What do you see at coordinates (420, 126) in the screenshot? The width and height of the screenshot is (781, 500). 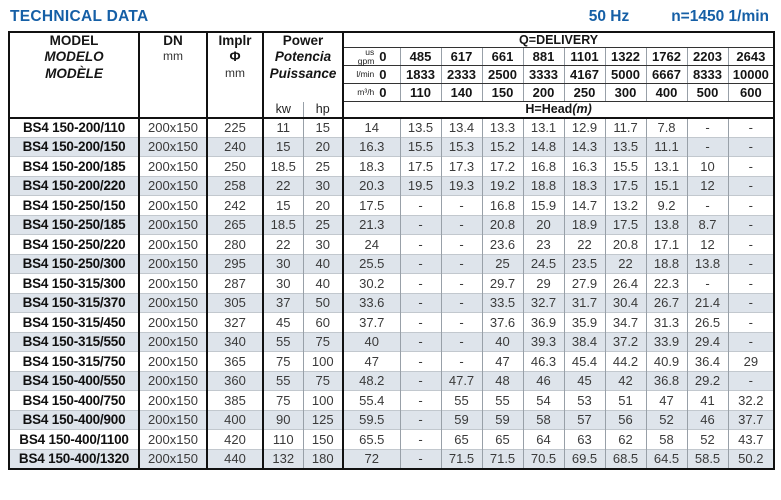 I see `head-value-cell: 13.5` at bounding box center [420, 126].